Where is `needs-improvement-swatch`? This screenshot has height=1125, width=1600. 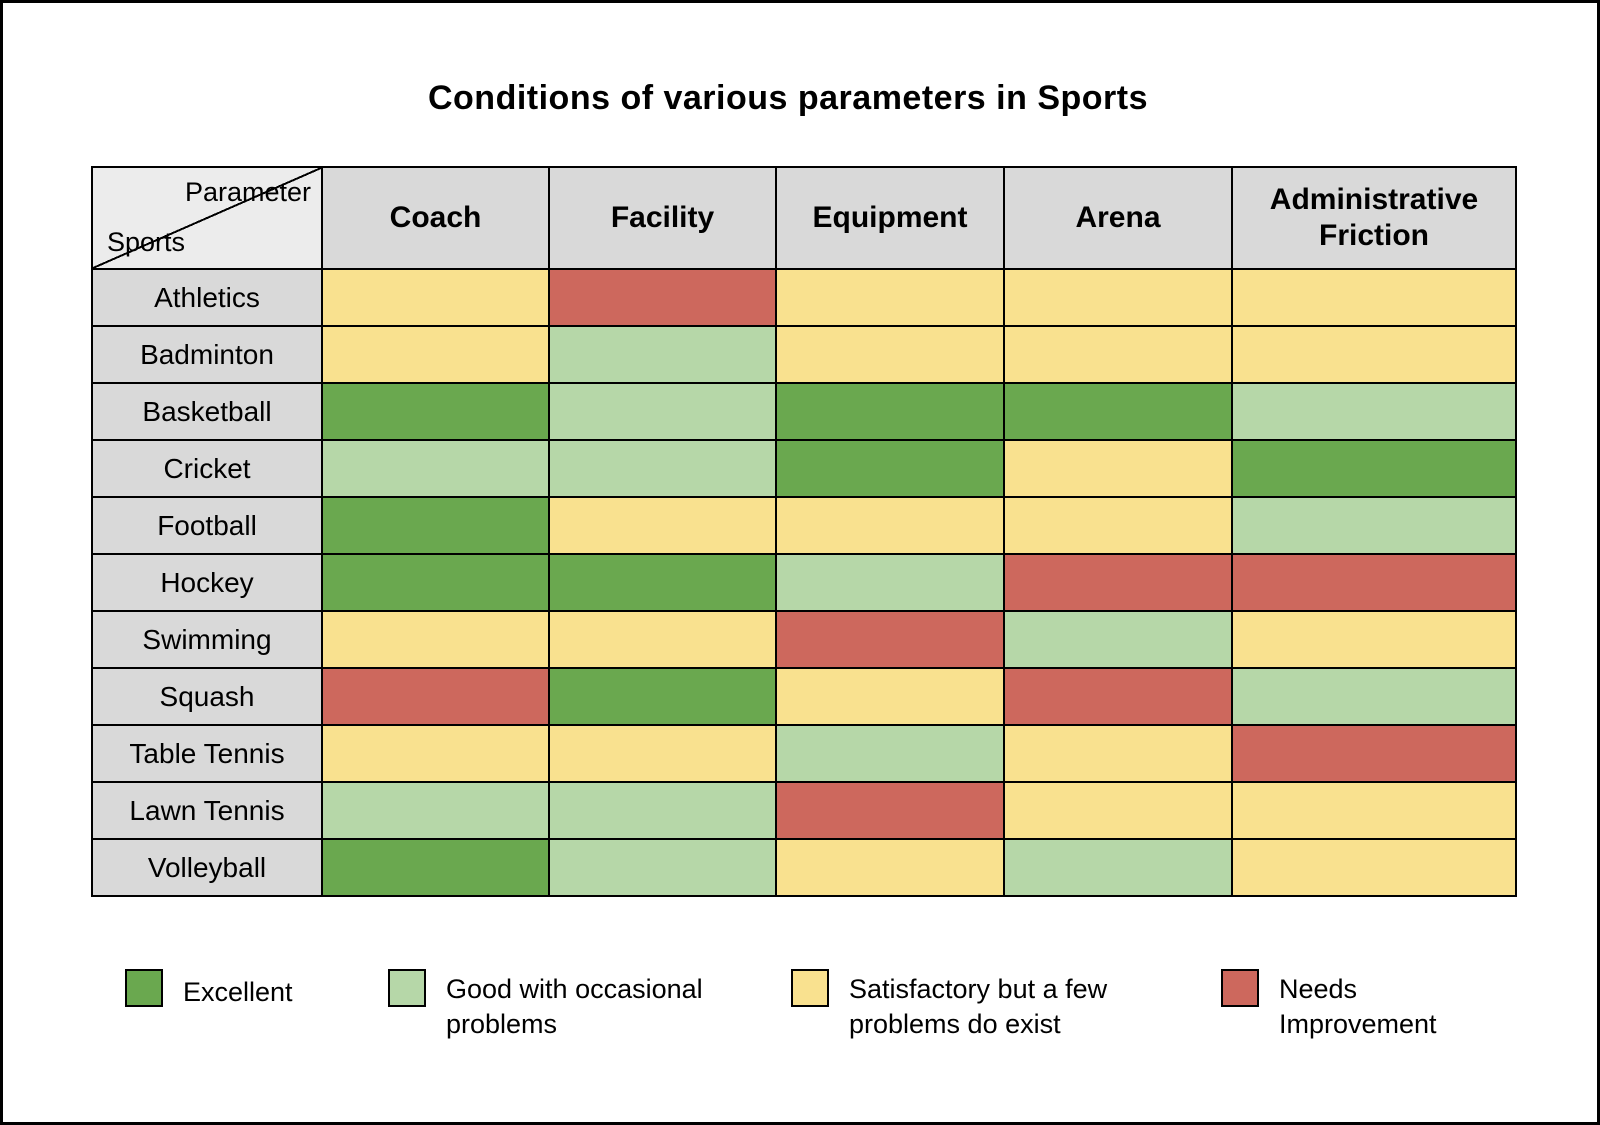
needs-improvement-swatch is located at coordinates (1240, 988).